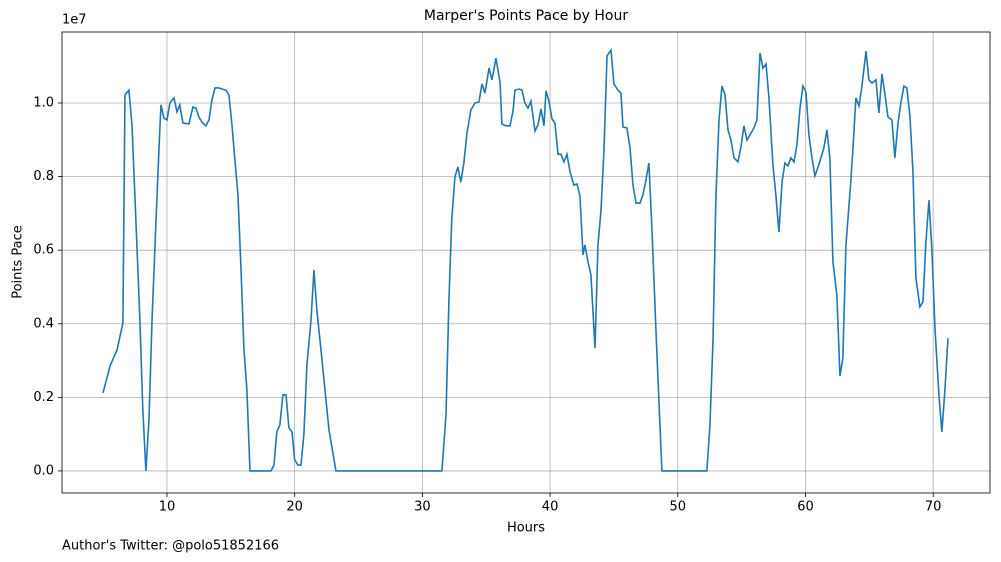 The image size is (1001, 562). What do you see at coordinates (933, 507) in the screenshot?
I see `x-tick-label: 70` at bounding box center [933, 507].